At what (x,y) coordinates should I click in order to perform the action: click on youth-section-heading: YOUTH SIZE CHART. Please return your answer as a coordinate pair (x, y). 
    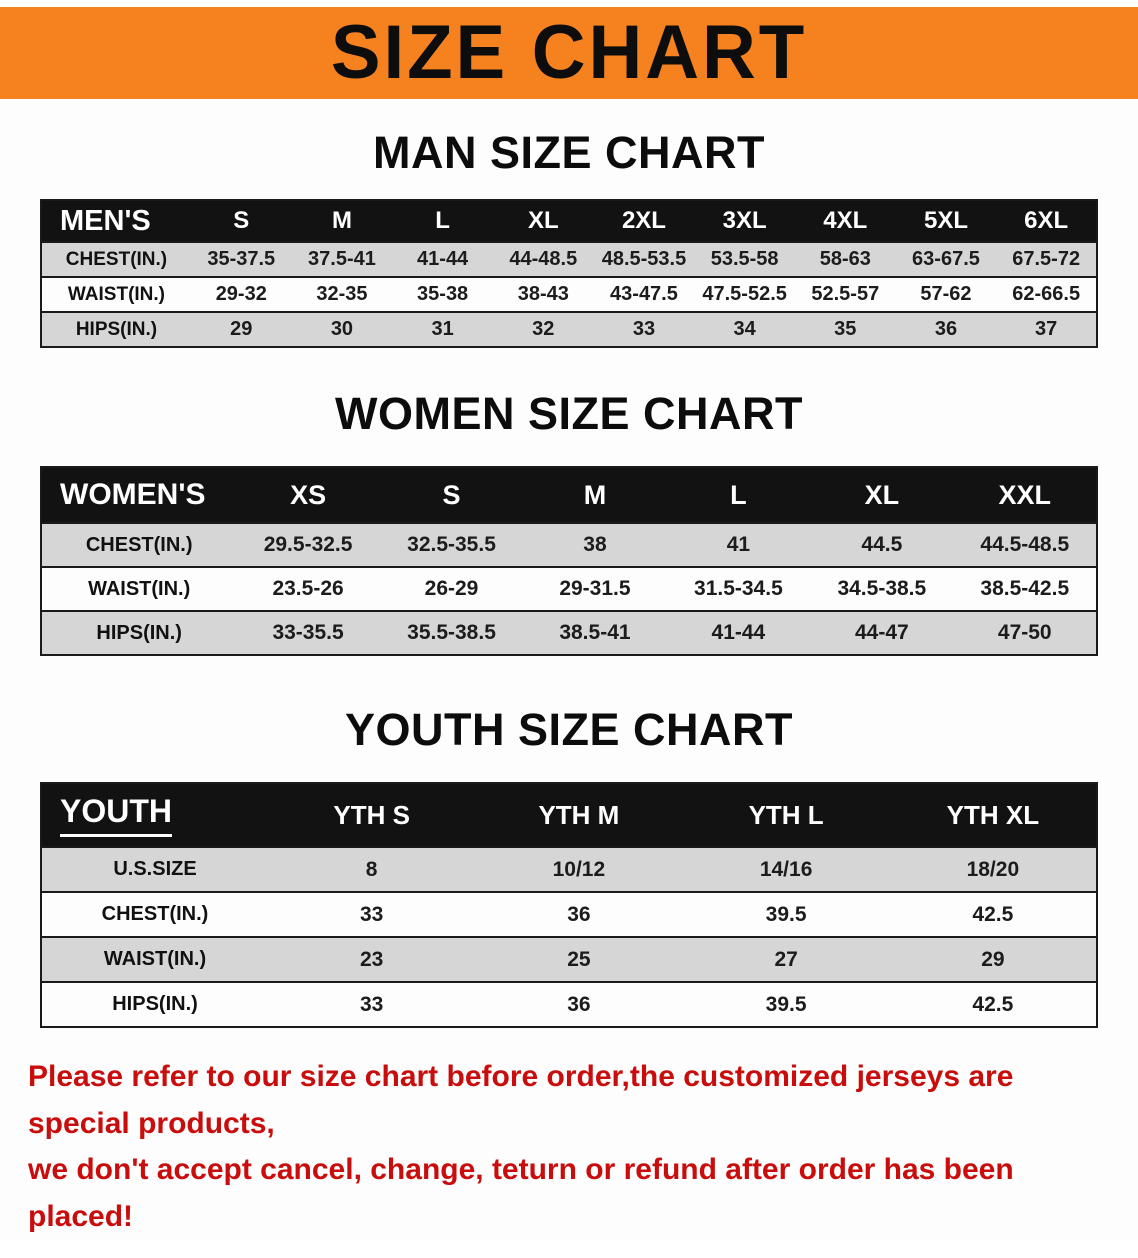
    Looking at the image, I should click on (568, 729).